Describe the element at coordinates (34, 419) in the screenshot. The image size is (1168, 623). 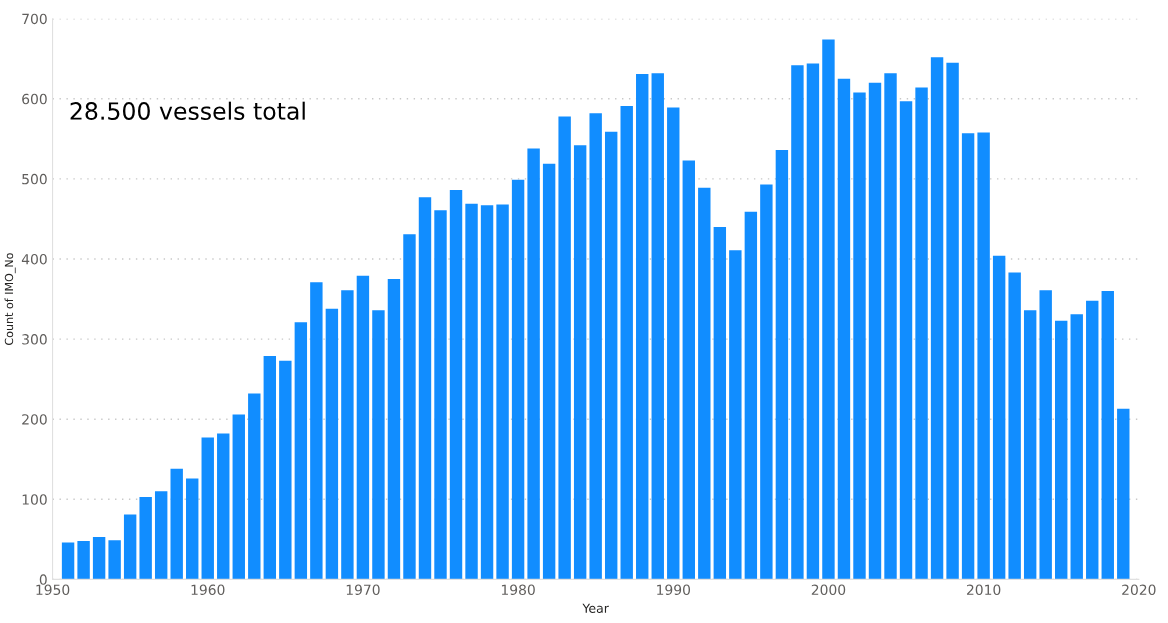
I see `y-tick-label: 200` at that location.